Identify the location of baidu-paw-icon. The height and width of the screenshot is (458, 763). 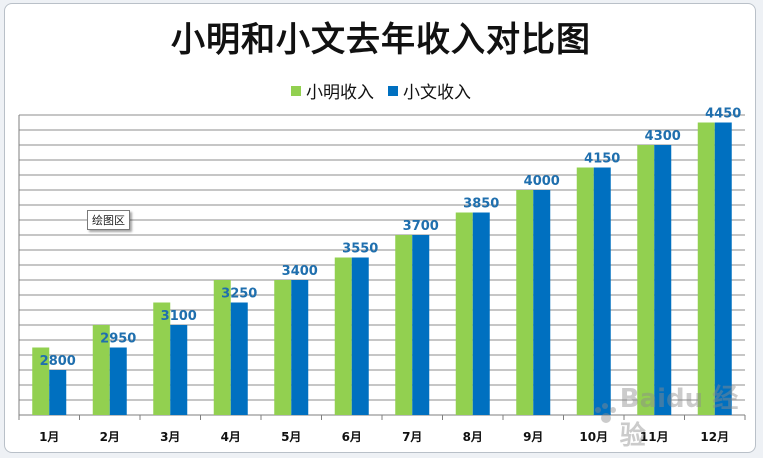
(605, 415).